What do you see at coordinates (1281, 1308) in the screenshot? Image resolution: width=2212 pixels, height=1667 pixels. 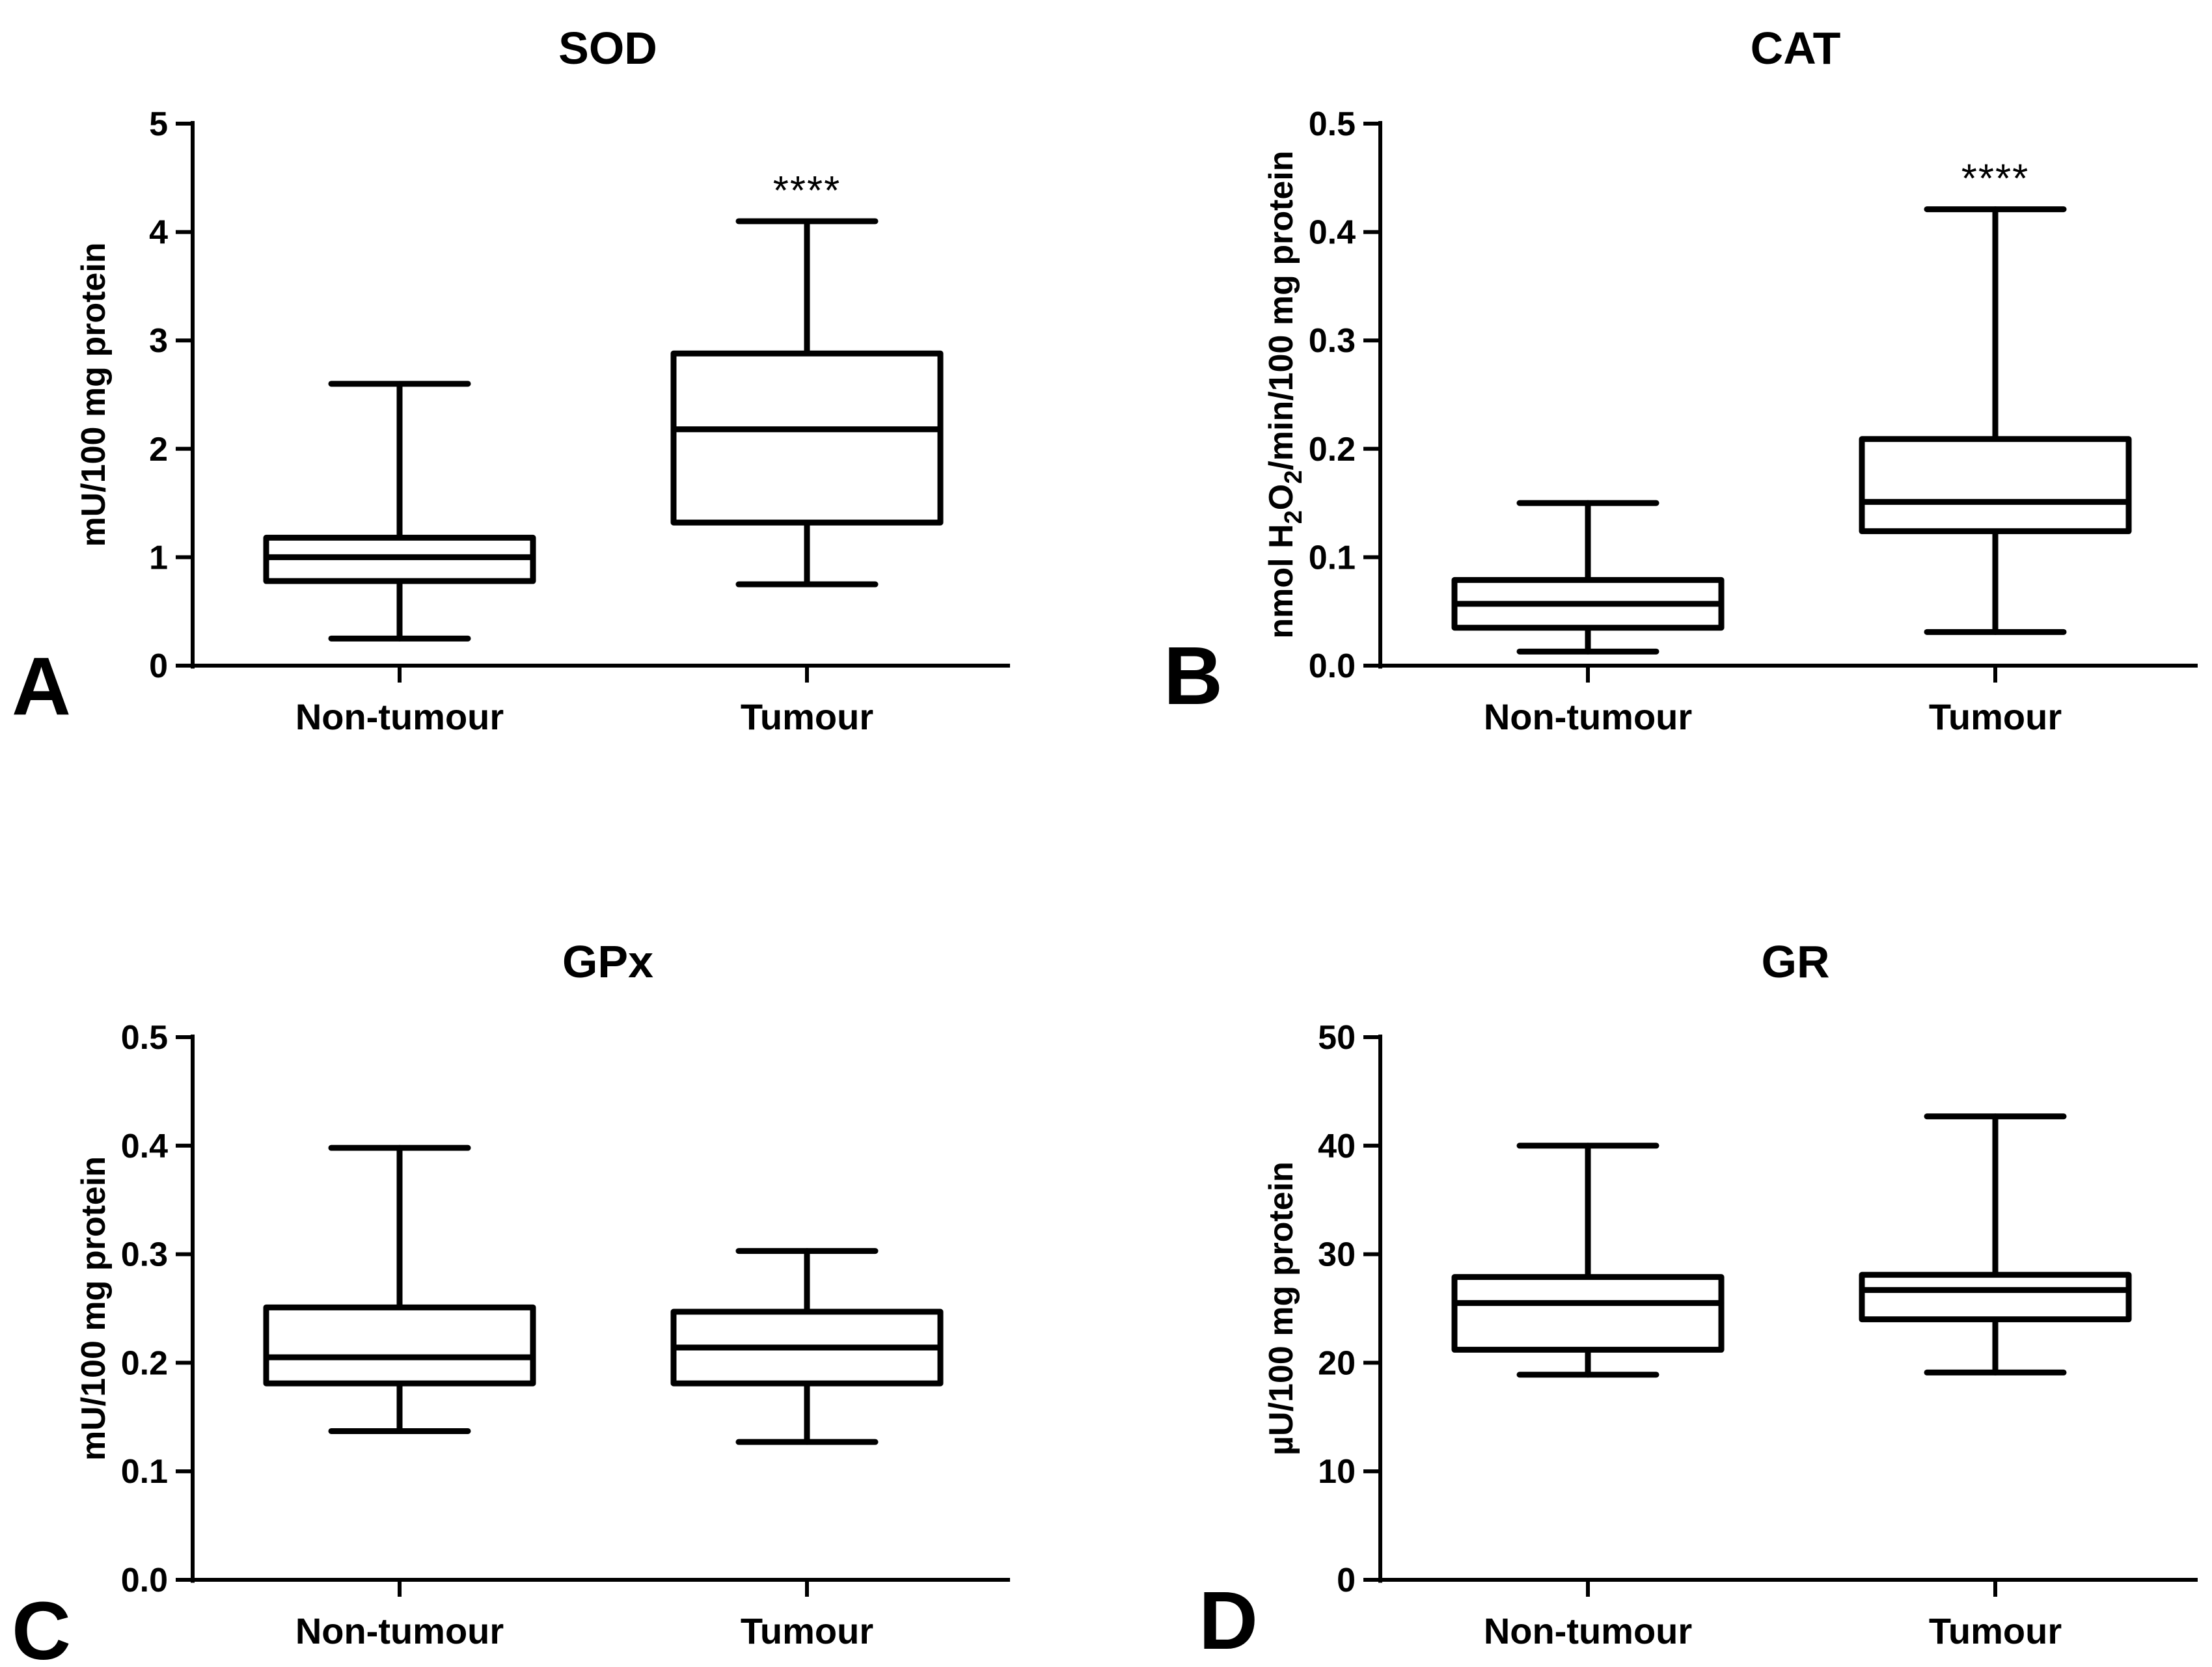 I see `y-axis-title: µU/100 mg protein` at bounding box center [1281, 1308].